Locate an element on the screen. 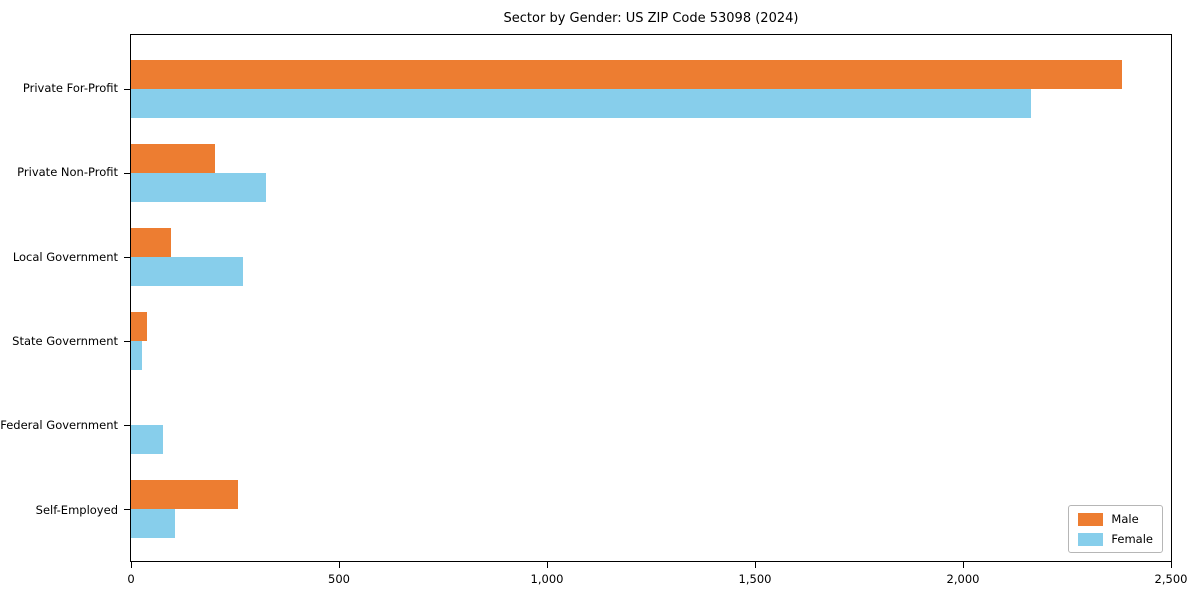 This screenshot has height=600, width=1200. x-tick-label-2-500: 2,500 is located at coordinates (1171, 579).